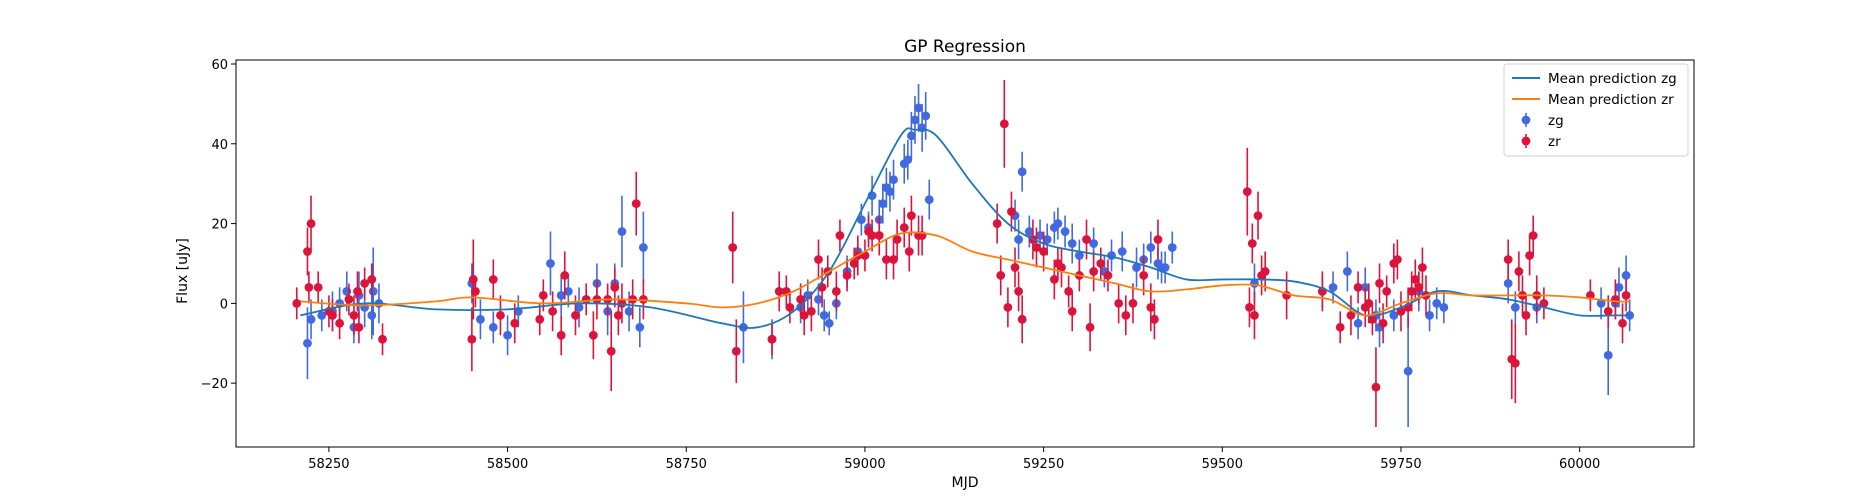  What do you see at coordinates (1400, 464) in the screenshot?
I see `x-tick-label: 59750` at bounding box center [1400, 464].